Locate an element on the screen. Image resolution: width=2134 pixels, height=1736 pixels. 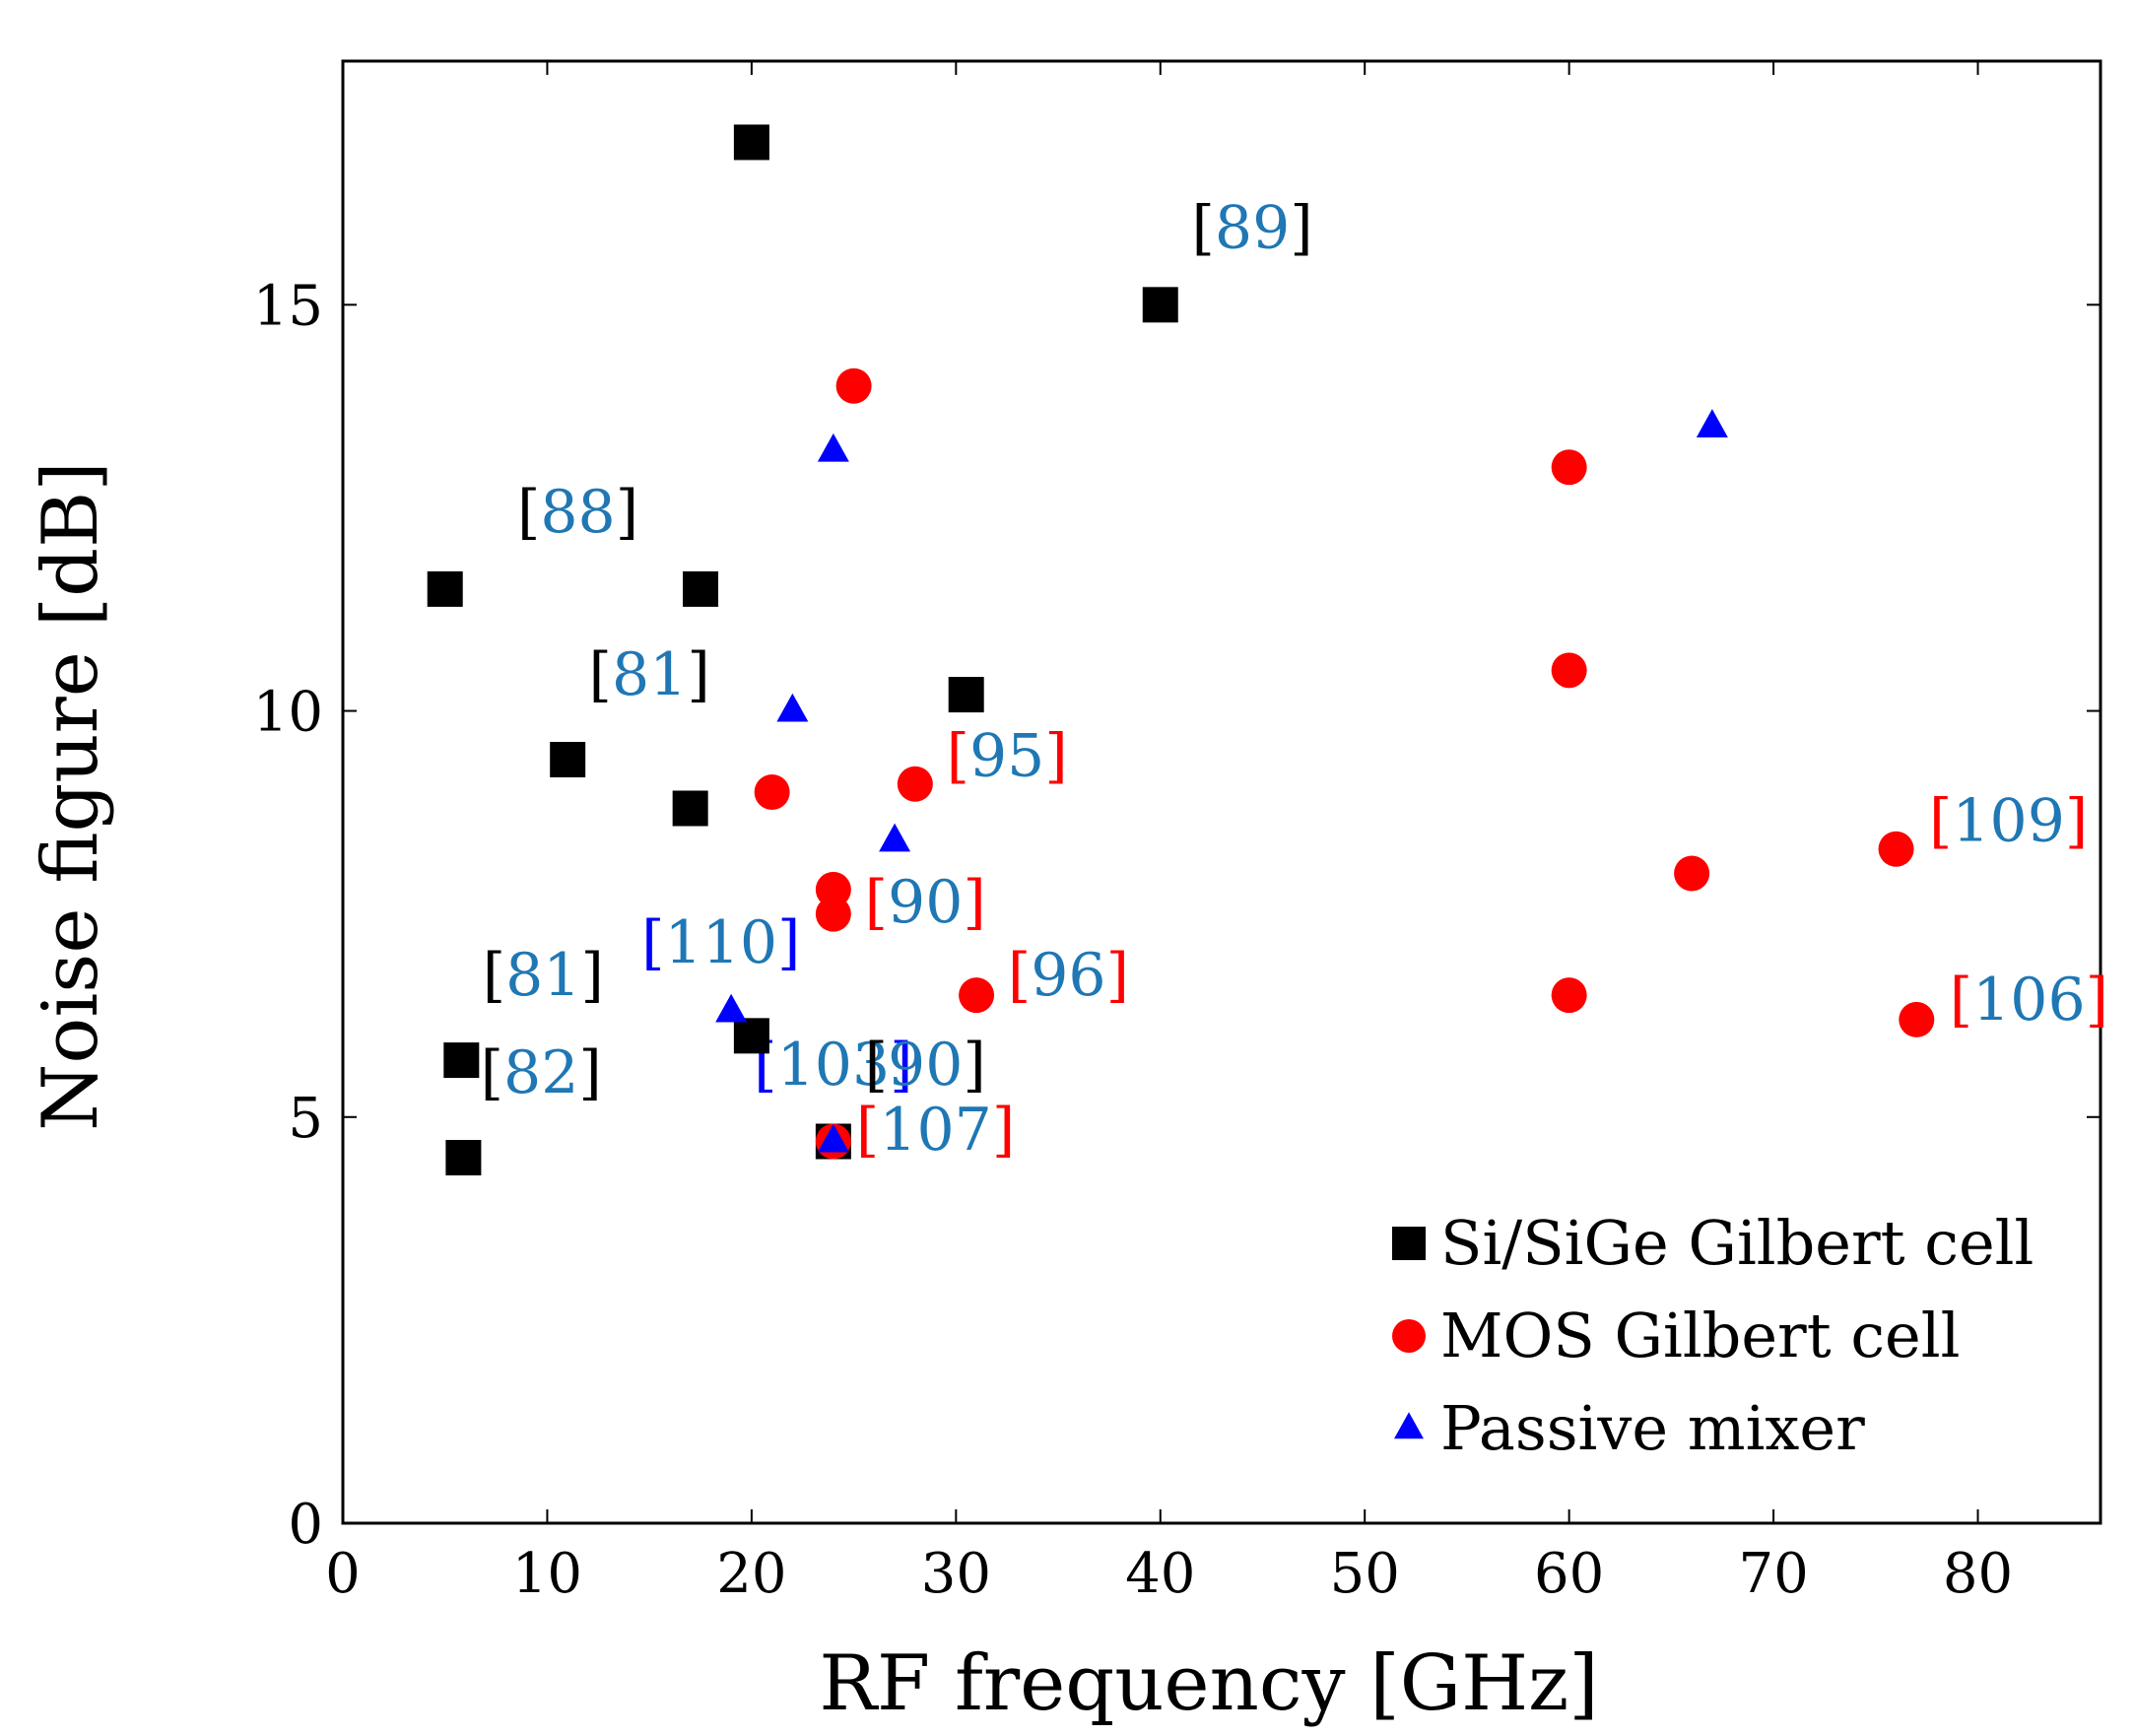
citation-number: 82 is located at coordinates (540, 1072).